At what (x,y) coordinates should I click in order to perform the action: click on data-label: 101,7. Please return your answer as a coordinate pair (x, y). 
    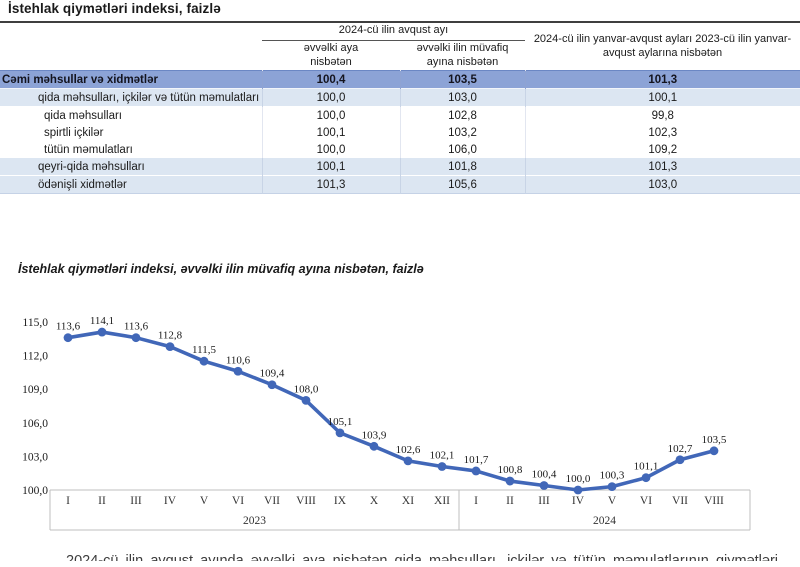
    Looking at the image, I should click on (476, 460).